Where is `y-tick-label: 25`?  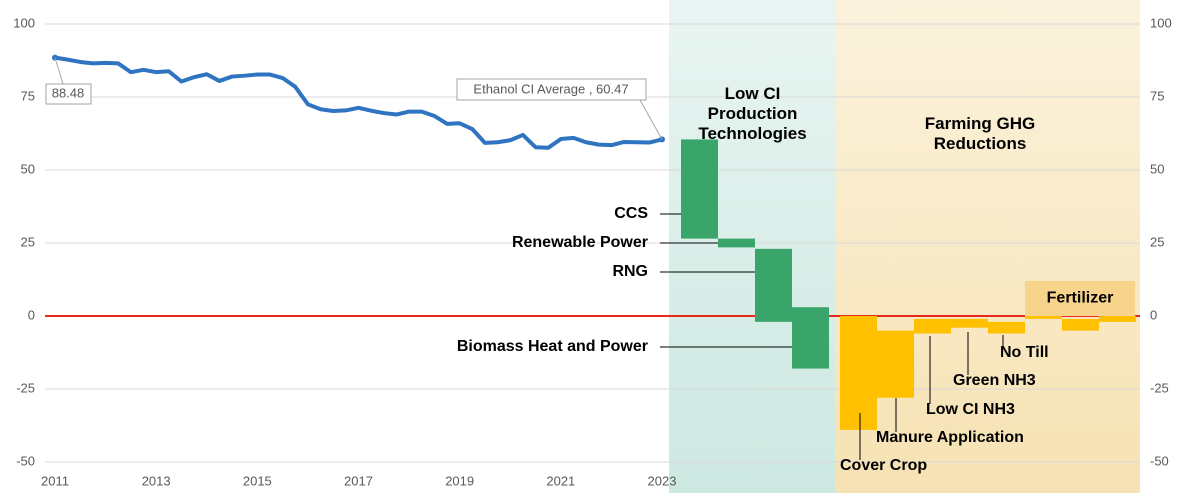
y-tick-label: 25 is located at coordinates (28, 241).